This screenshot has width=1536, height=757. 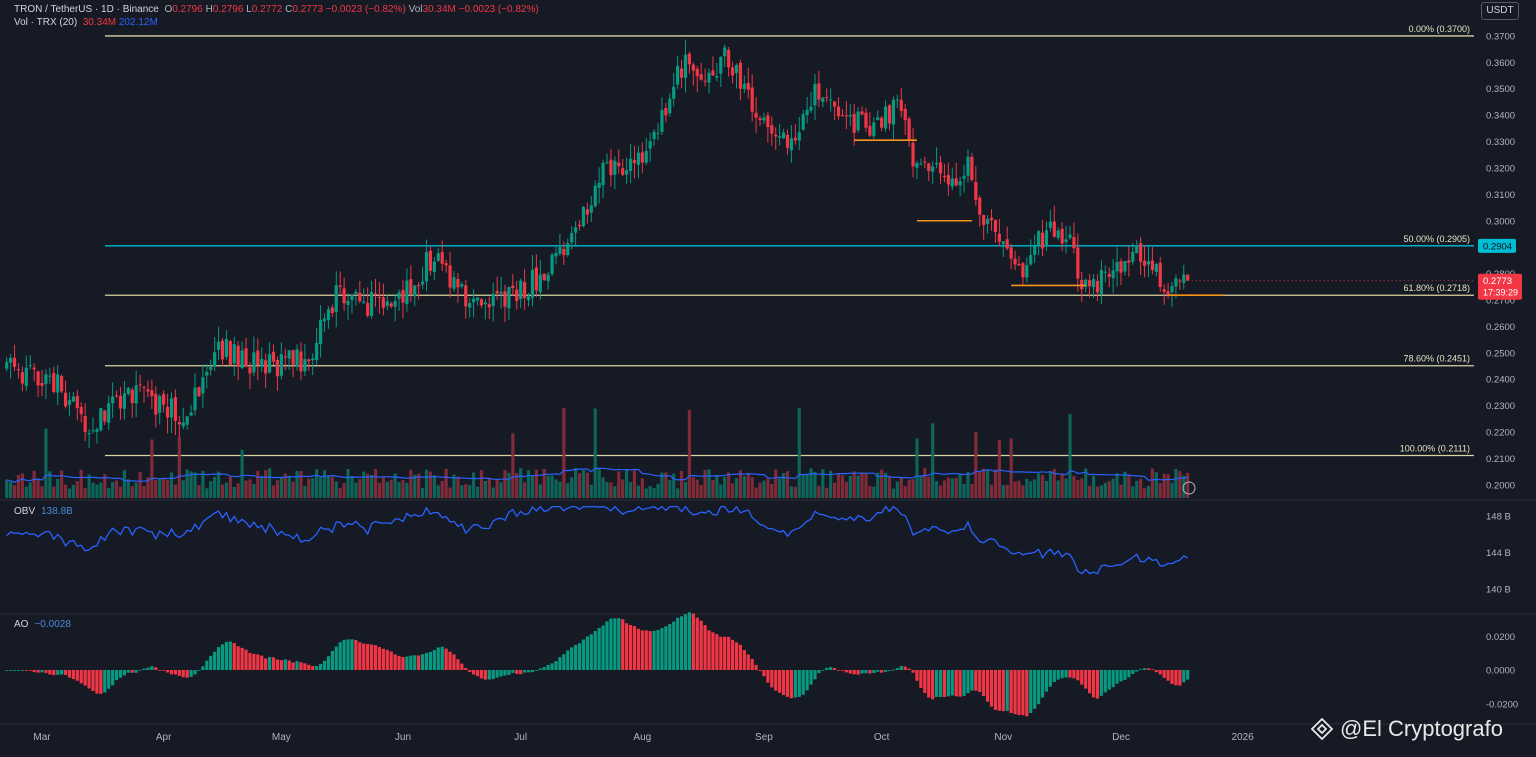 I want to click on obv-value: 138.8B, so click(x=57, y=511).